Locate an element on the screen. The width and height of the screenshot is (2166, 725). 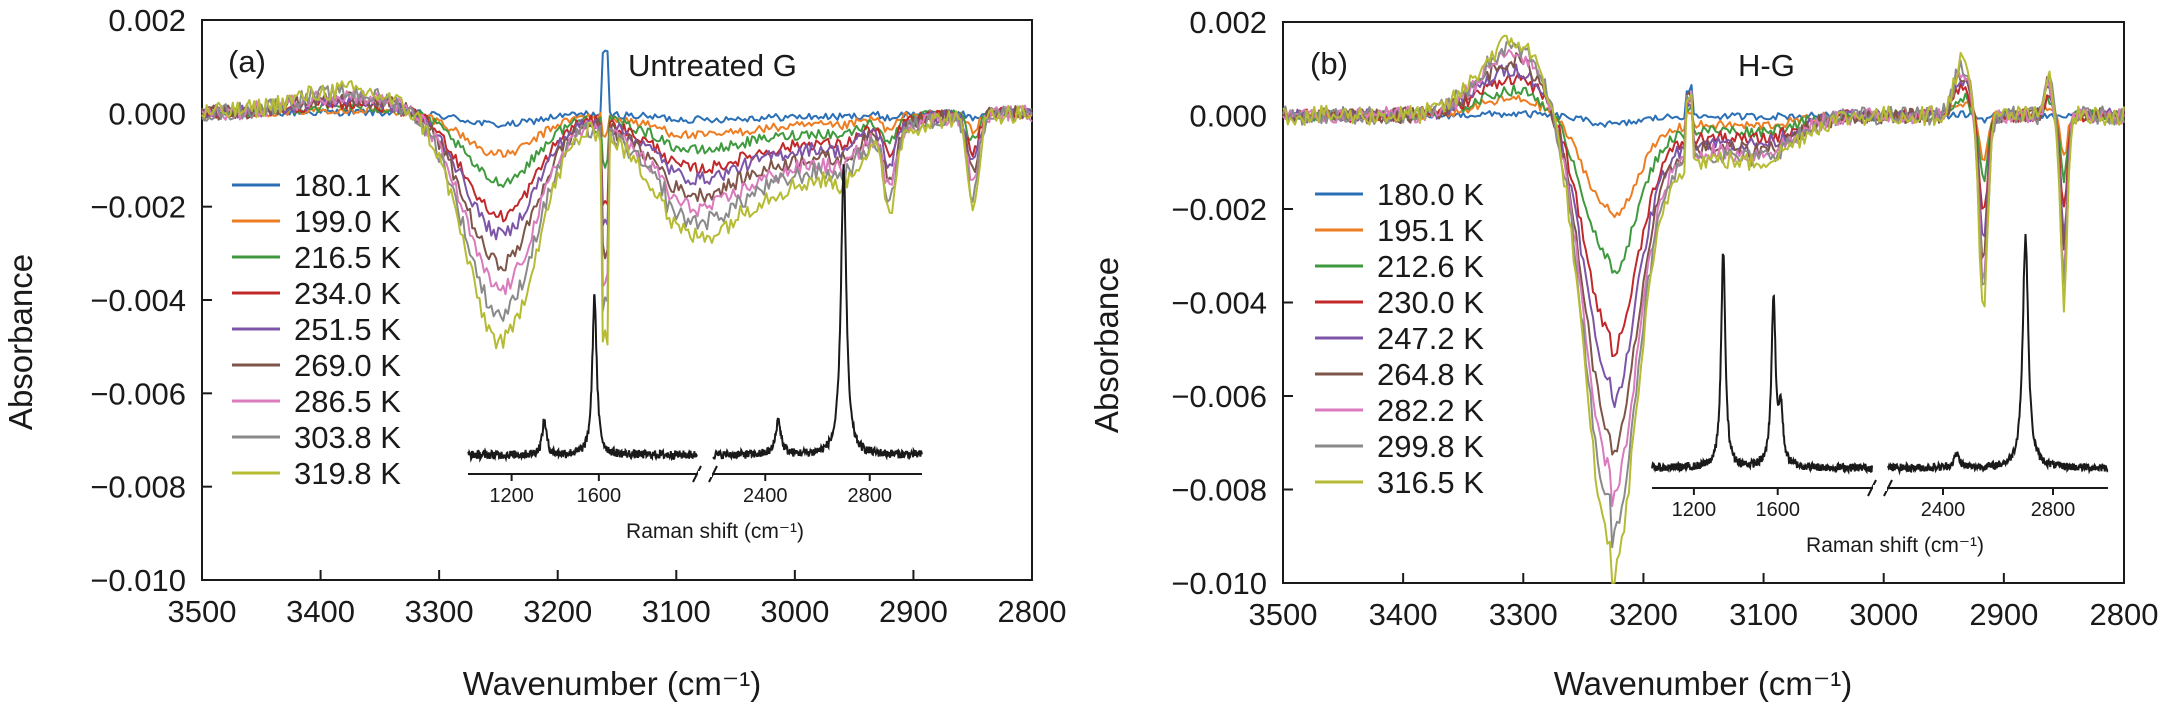
legend-entry: 212.6 K is located at coordinates (1430, 266).